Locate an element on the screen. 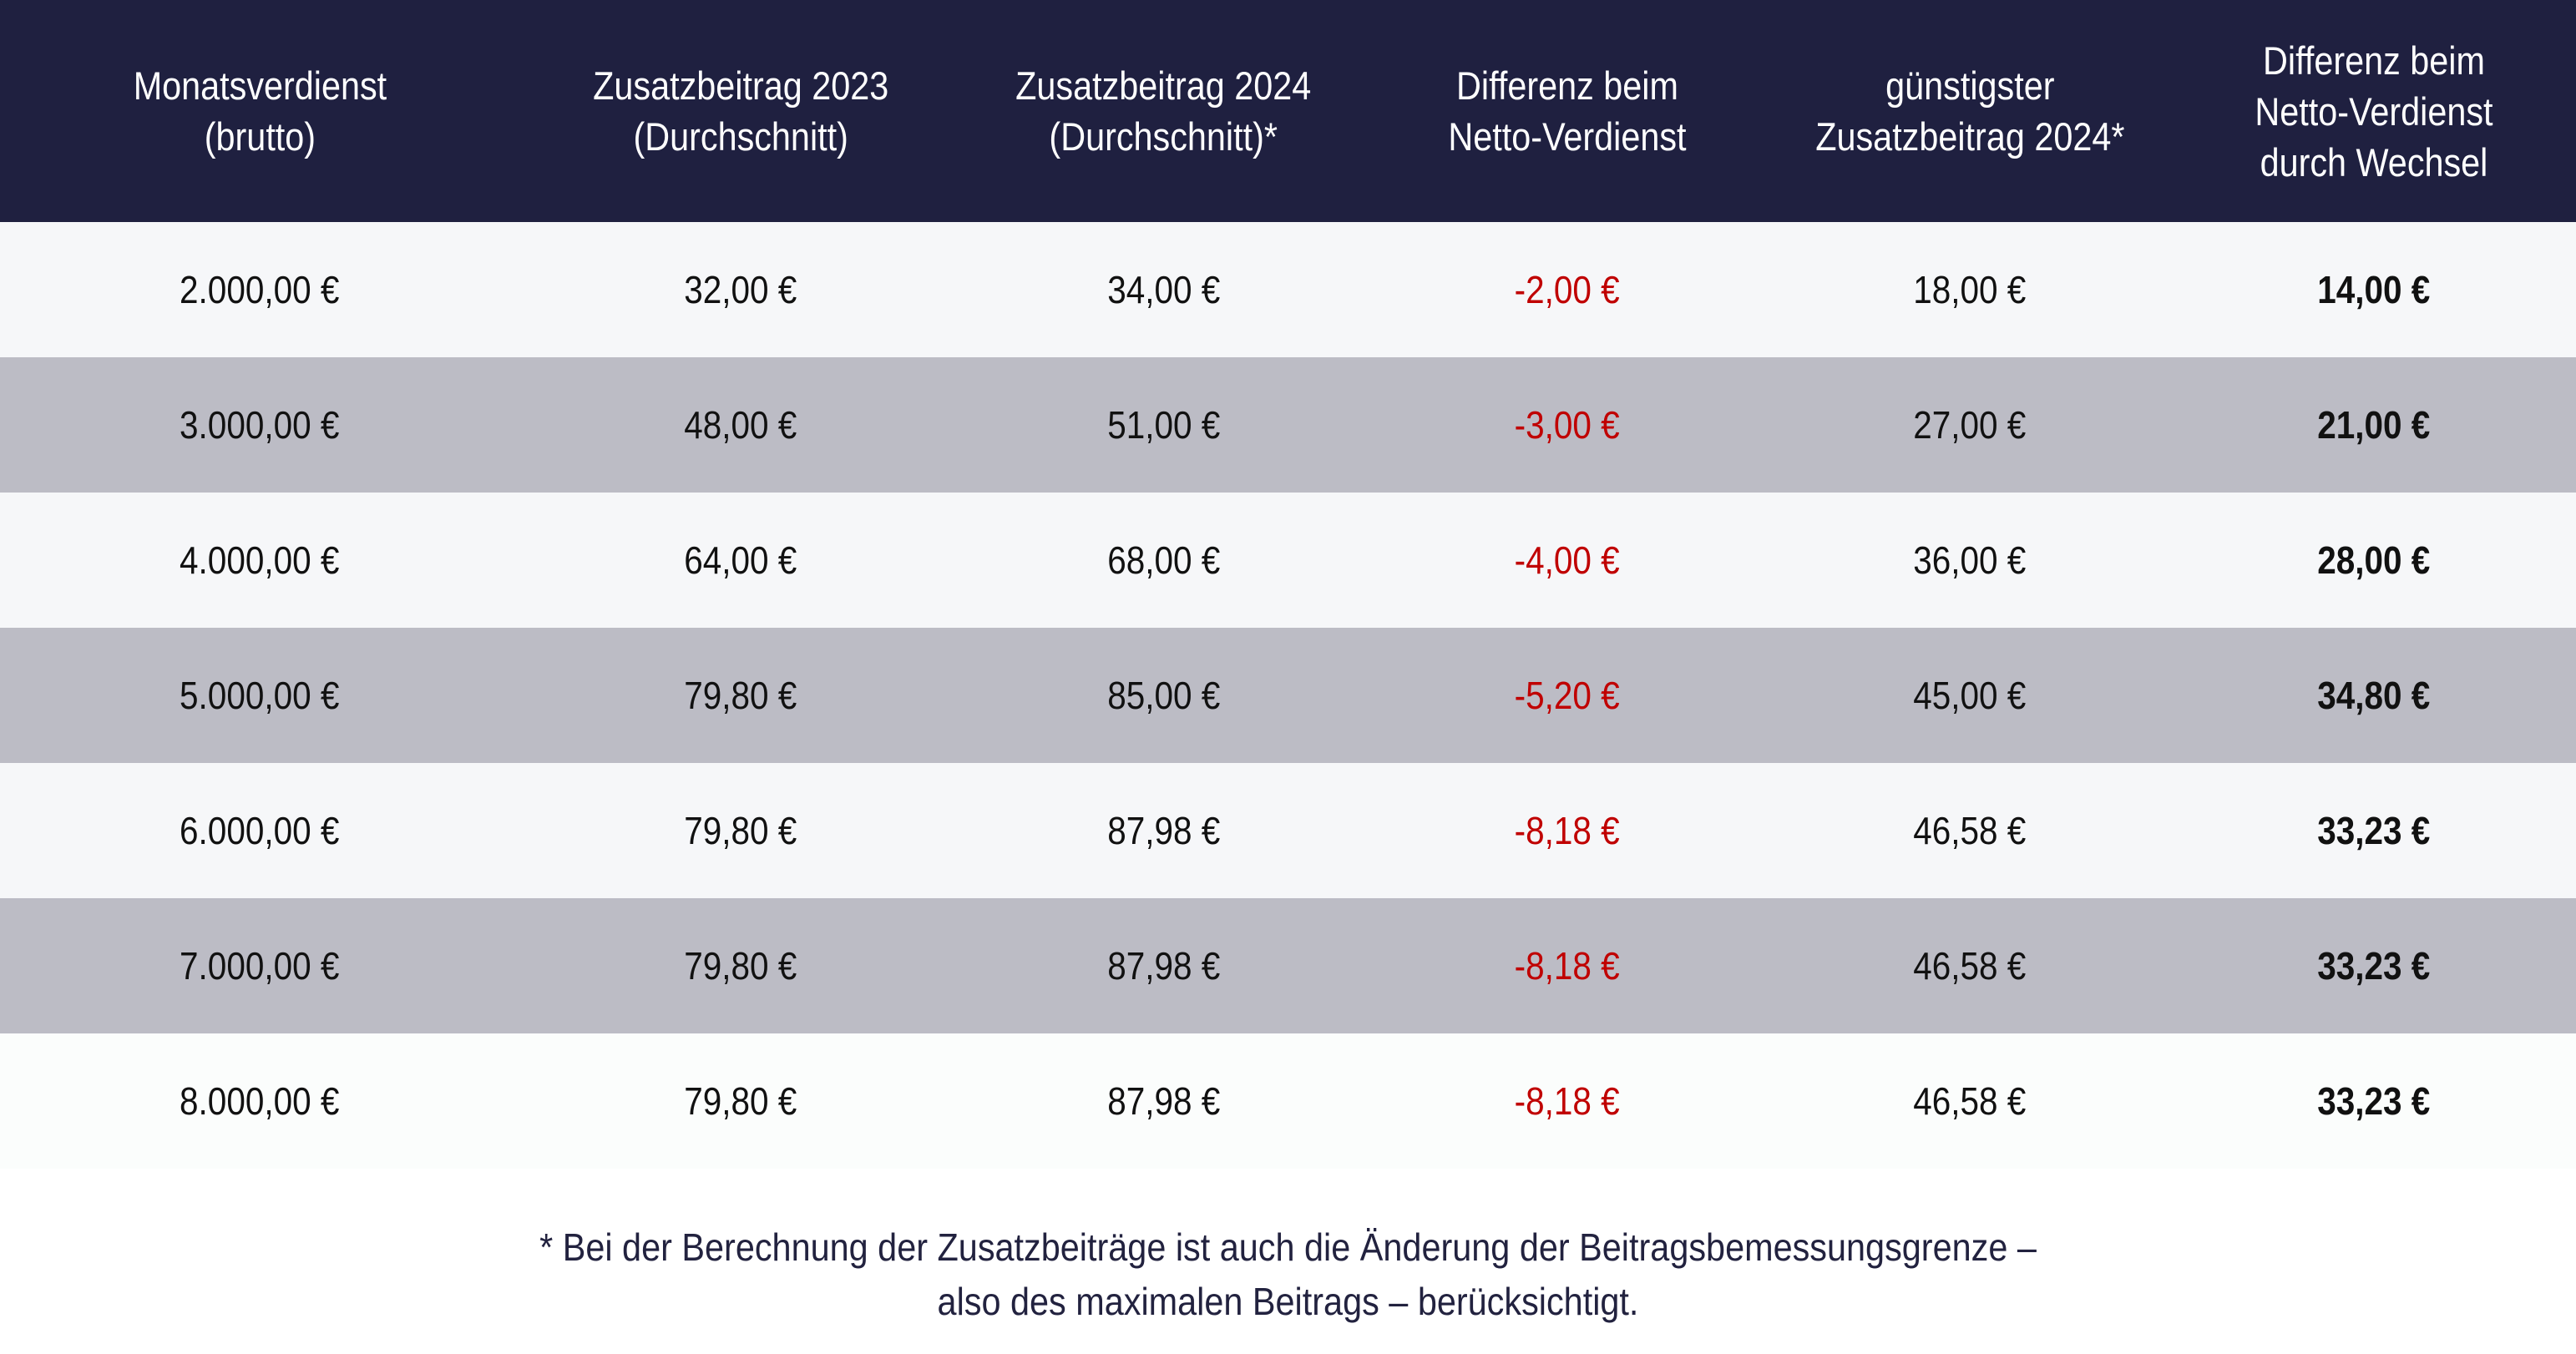  cell-value: 64,00 € is located at coordinates (740, 560).